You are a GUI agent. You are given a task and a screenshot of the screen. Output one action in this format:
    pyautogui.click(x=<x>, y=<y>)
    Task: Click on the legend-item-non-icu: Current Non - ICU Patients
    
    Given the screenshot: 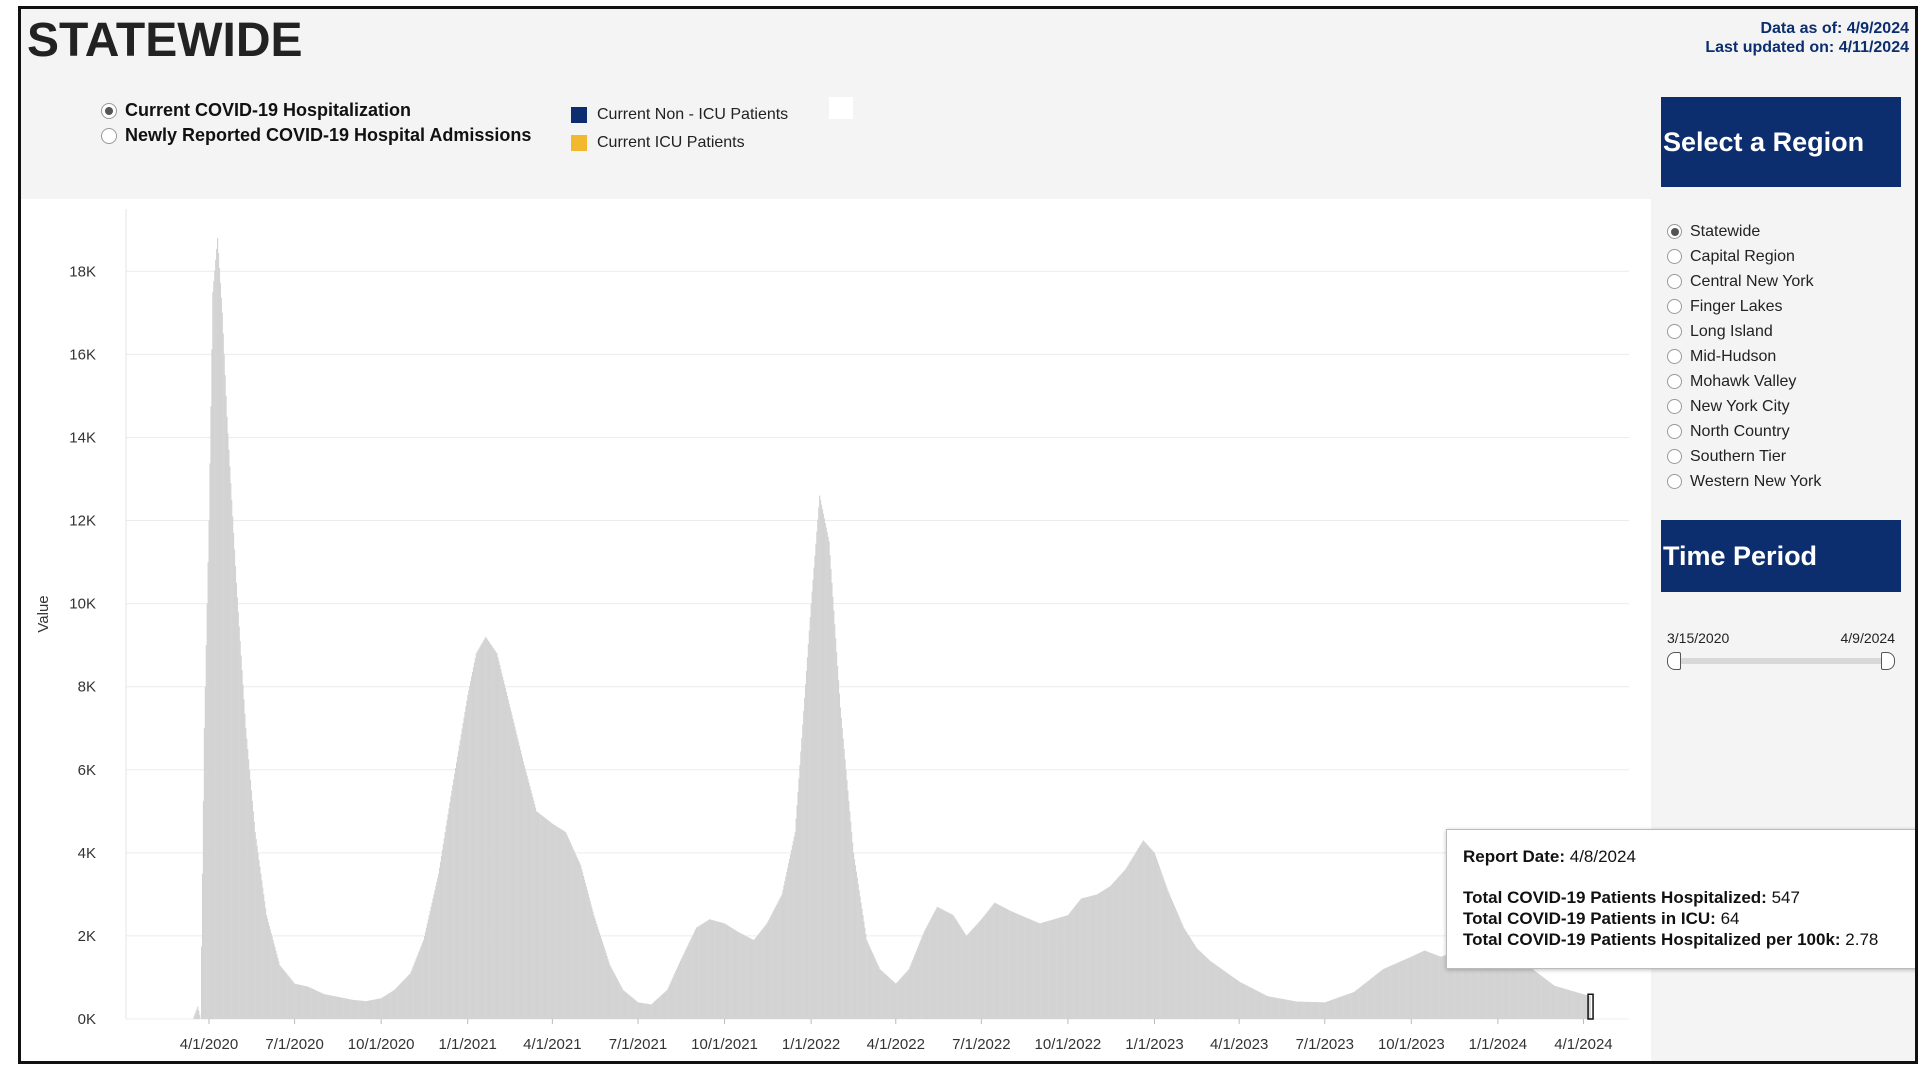 What is the action you would take?
    pyautogui.click(x=679, y=115)
    